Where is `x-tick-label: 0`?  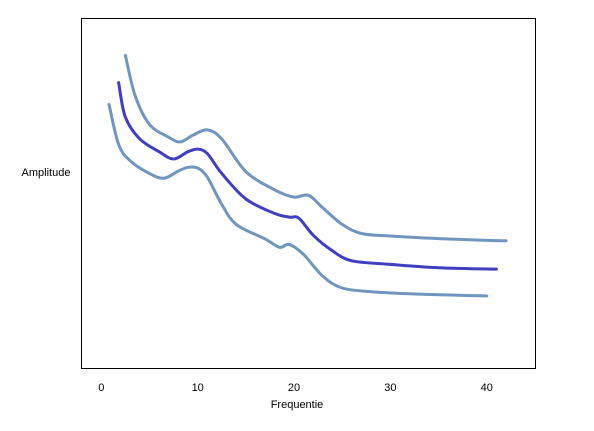 x-tick-label: 0 is located at coordinates (101, 388).